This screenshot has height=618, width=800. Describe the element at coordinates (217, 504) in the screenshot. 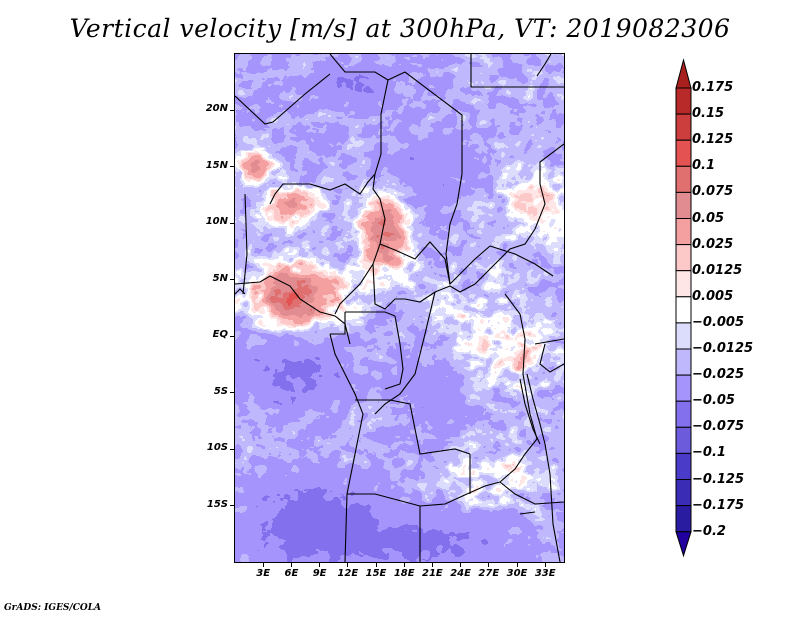

I see `y-tick-label: 15S` at that location.